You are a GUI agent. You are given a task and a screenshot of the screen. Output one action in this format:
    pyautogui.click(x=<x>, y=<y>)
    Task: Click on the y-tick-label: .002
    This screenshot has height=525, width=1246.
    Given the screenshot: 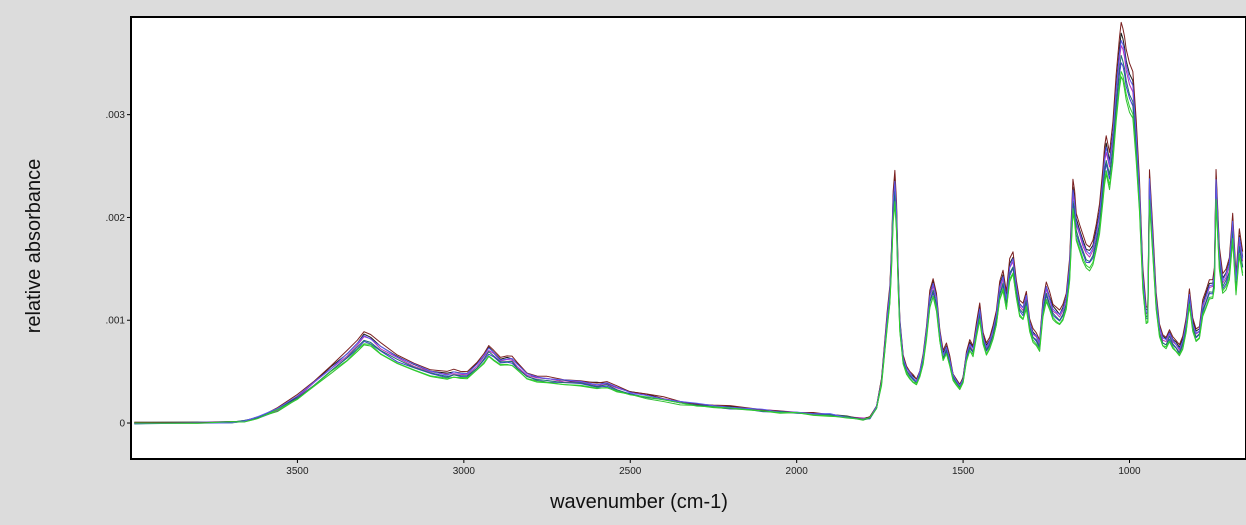 What is the action you would take?
    pyautogui.click(x=116, y=218)
    